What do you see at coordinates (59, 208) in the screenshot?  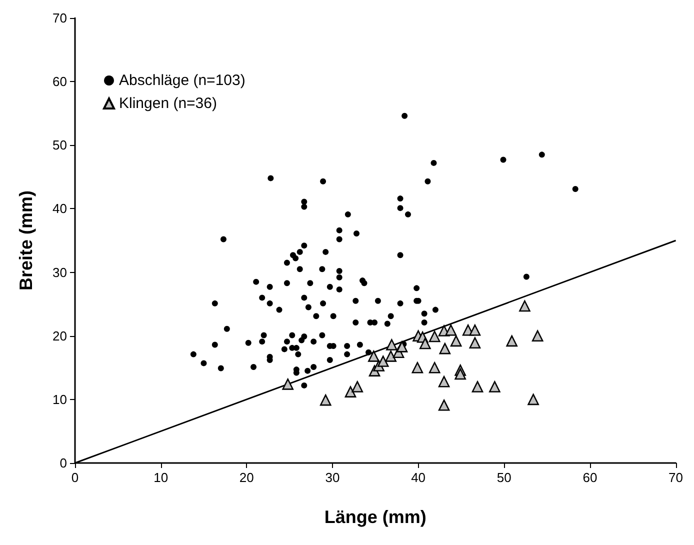 I see `y-tick-label: 40` at bounding box center [59, 208].